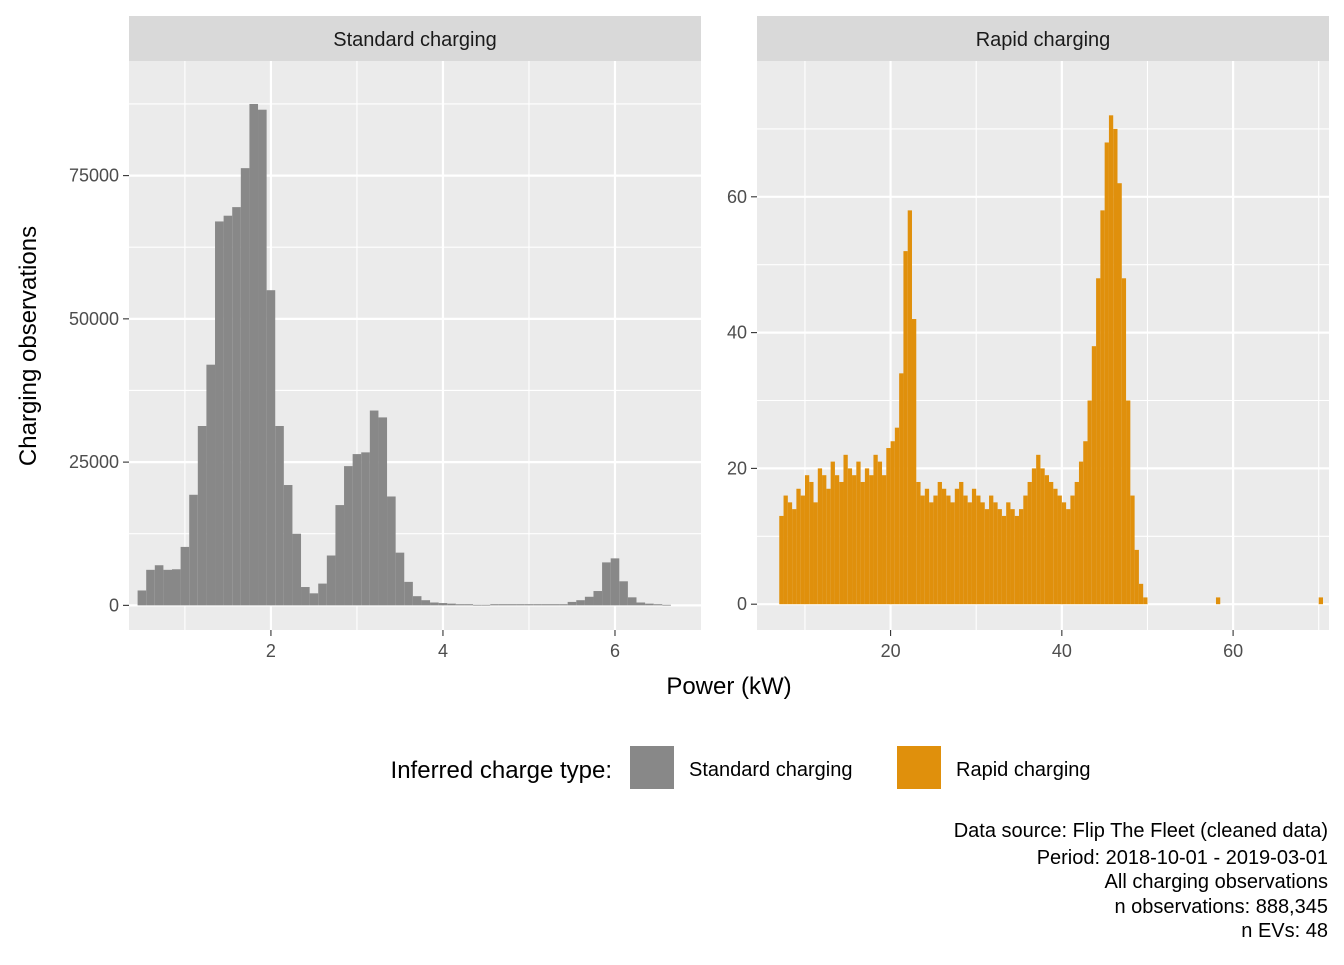 Image resolution: width=1344 pixels, height=965 pixels. I want to click on caption-line: n observations: 888,345, so click(1222, 907).